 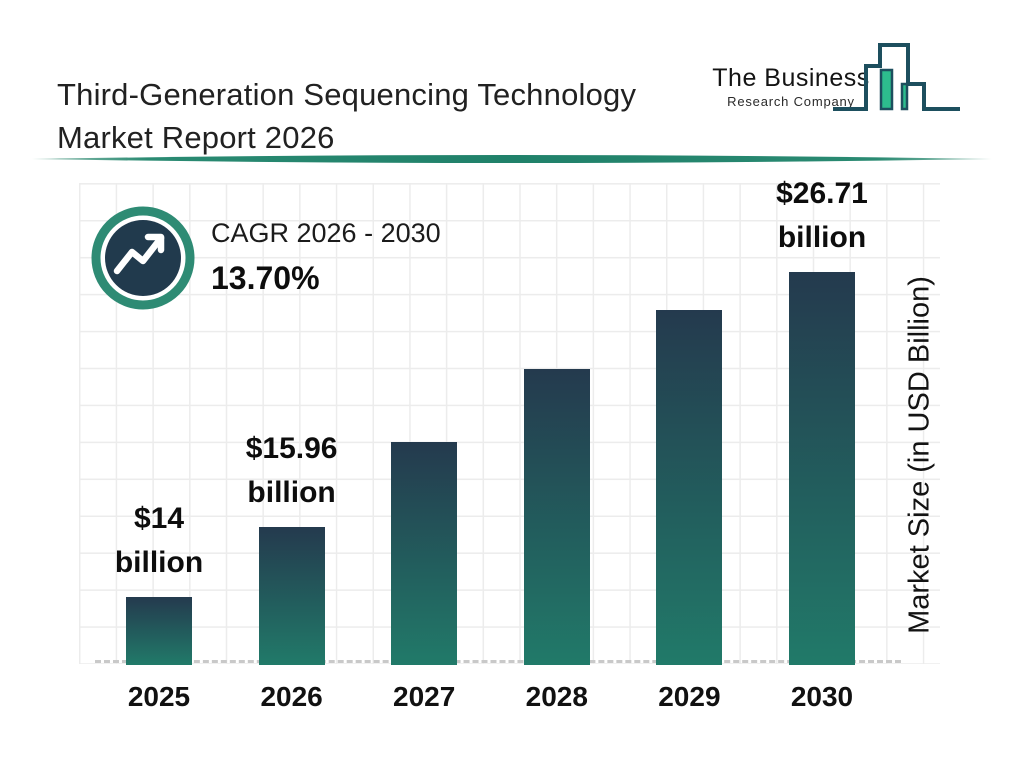 What do you see at coordinates (292, 471) in the screenshot?
I see `bar-value-label: $15.96 billion` at bounding box center [292, 471].